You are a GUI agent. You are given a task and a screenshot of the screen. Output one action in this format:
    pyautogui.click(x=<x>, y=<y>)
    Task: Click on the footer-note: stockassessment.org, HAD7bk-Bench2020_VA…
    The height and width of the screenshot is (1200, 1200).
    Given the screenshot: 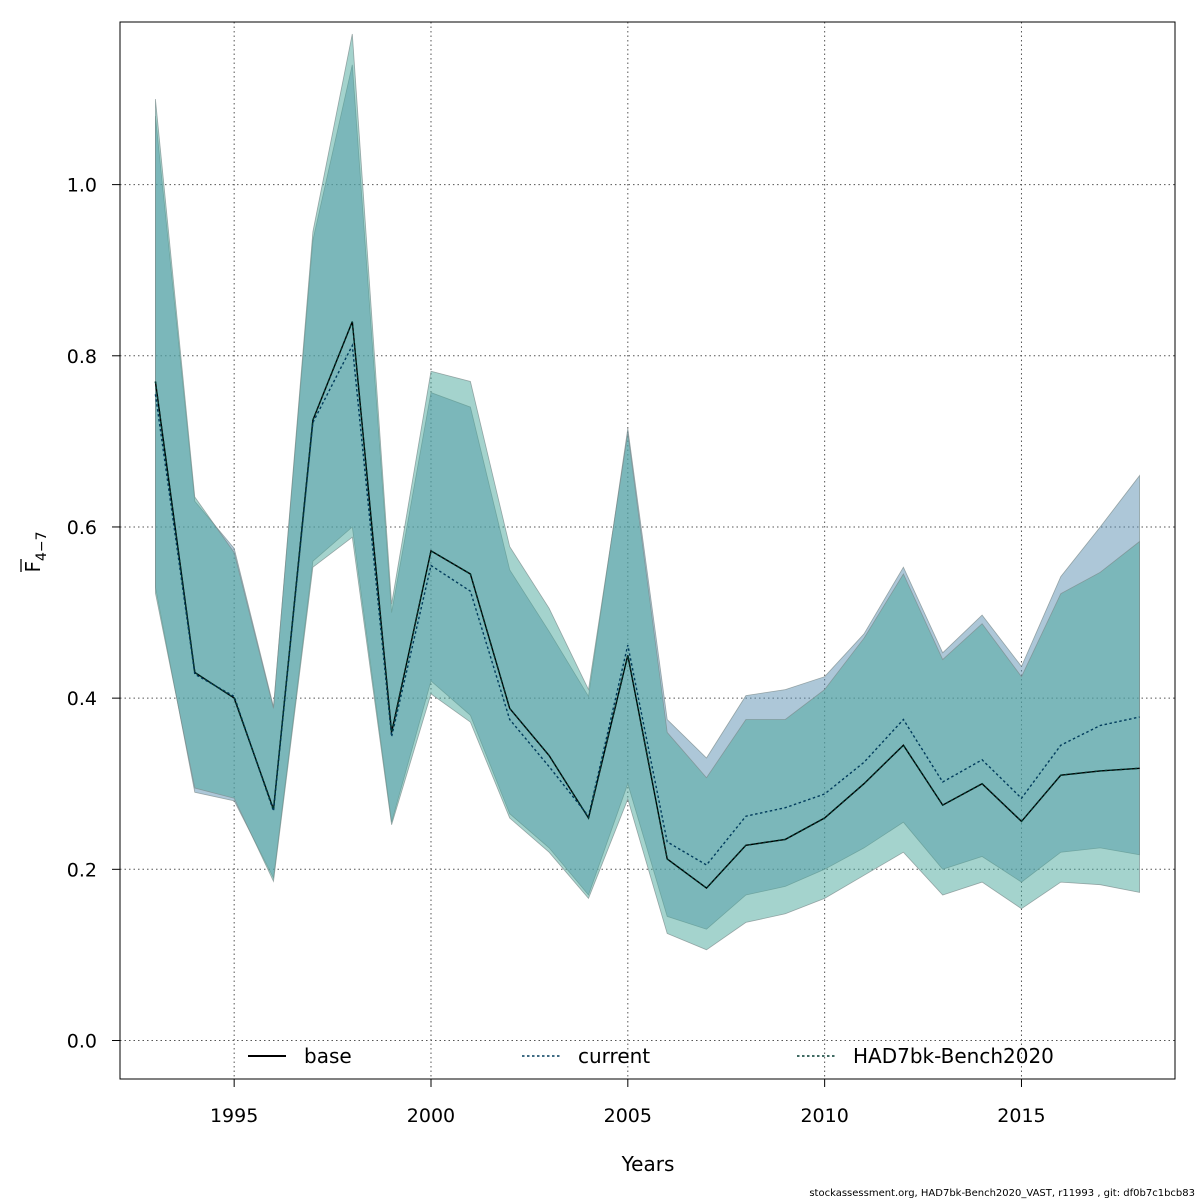 What is the action you would take?
    pyautogui.click(x=1002, y=1193)
    